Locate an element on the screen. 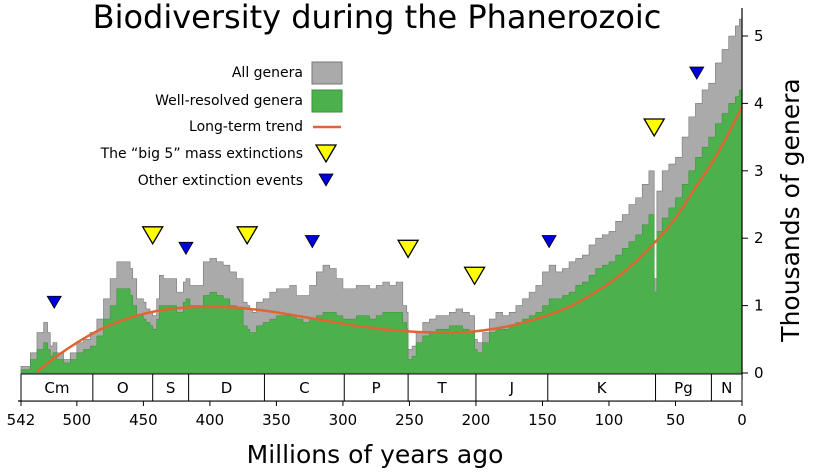 The height and width of the screenshot is (472, 840). x-tick-label: 50 is located at coordinates (675, 420).